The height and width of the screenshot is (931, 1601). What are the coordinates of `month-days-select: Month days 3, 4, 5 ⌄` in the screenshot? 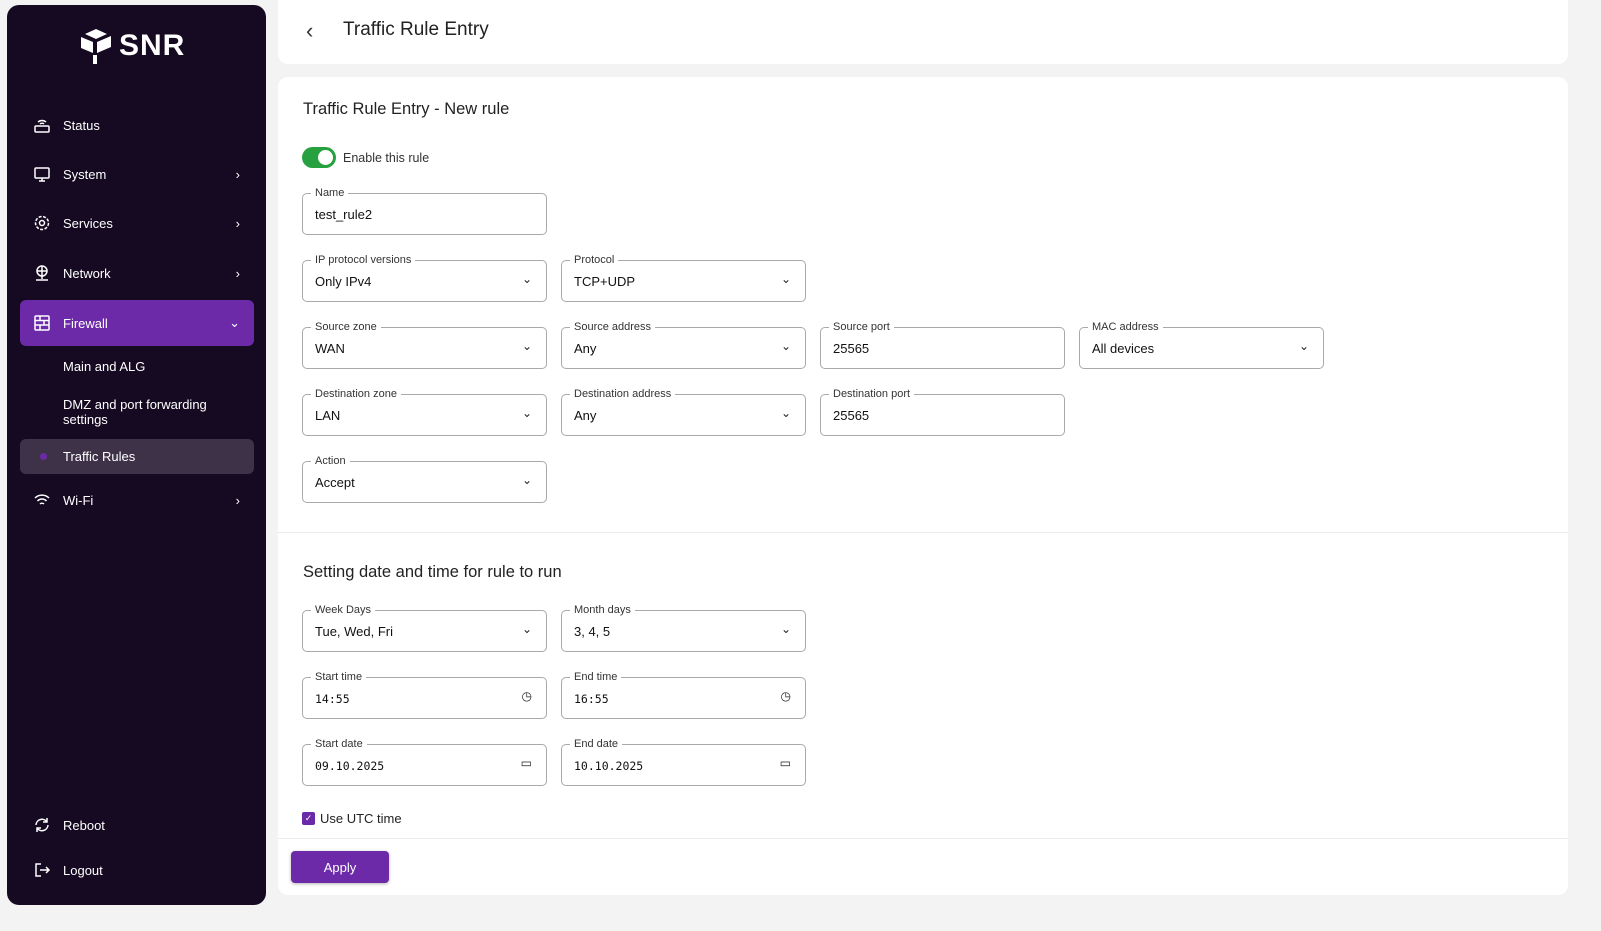 It's located at (683, 627).